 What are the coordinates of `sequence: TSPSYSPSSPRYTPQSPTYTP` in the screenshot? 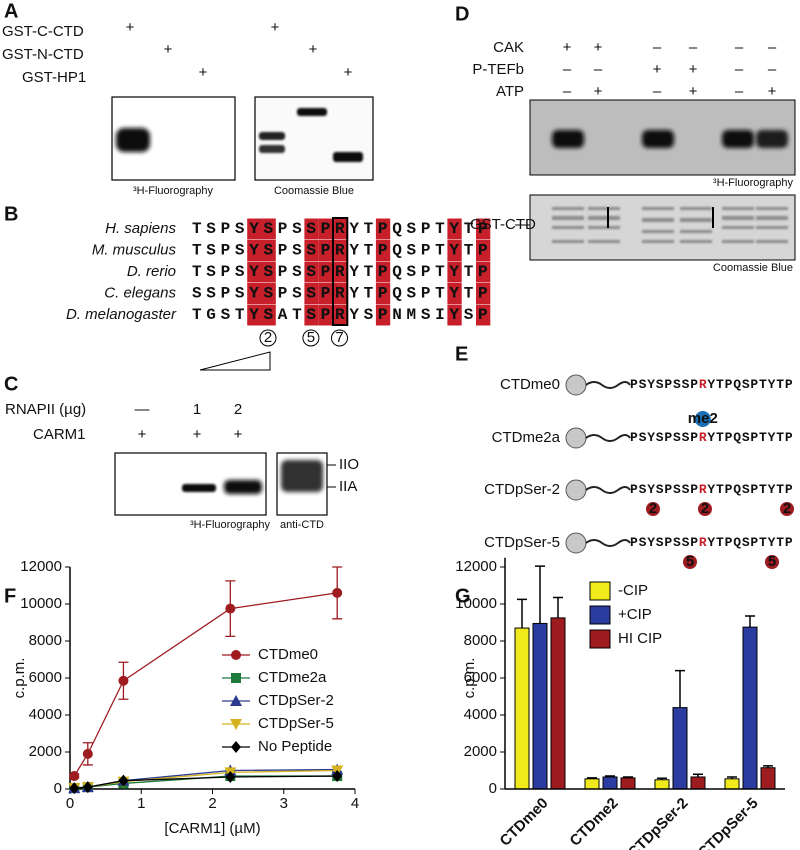 It's located at (342, 229).